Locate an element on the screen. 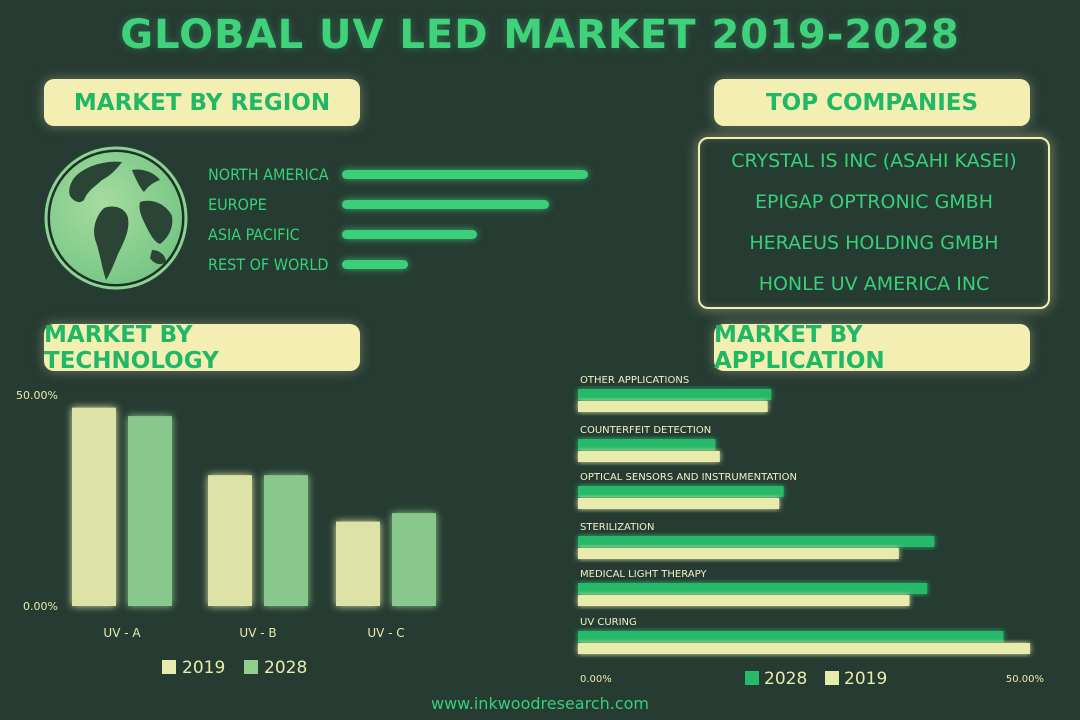  x-tick-label-uv-b: UV - B is located at coordinates (257, 633).